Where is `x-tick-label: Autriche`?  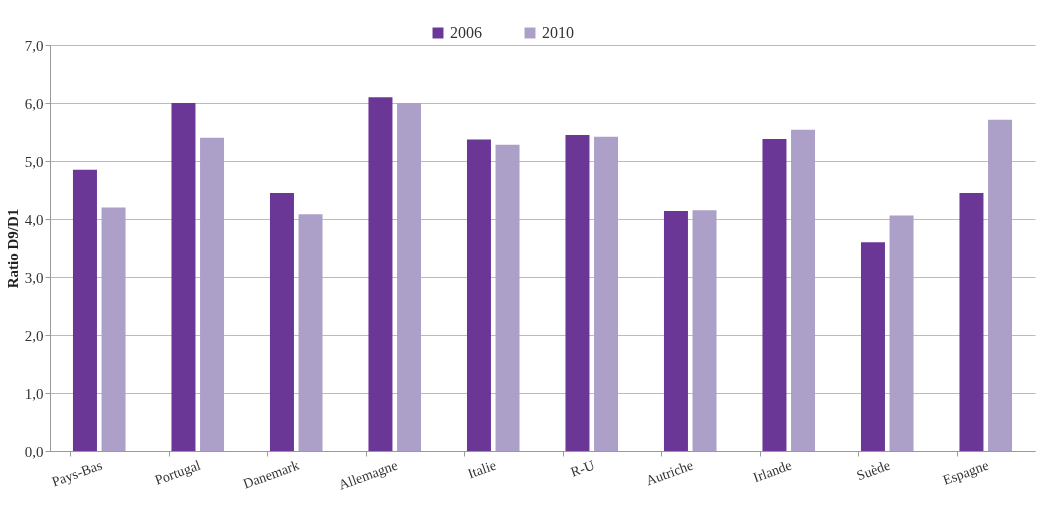
x-tick-label: Autriche is located at coordinates (669, 473).